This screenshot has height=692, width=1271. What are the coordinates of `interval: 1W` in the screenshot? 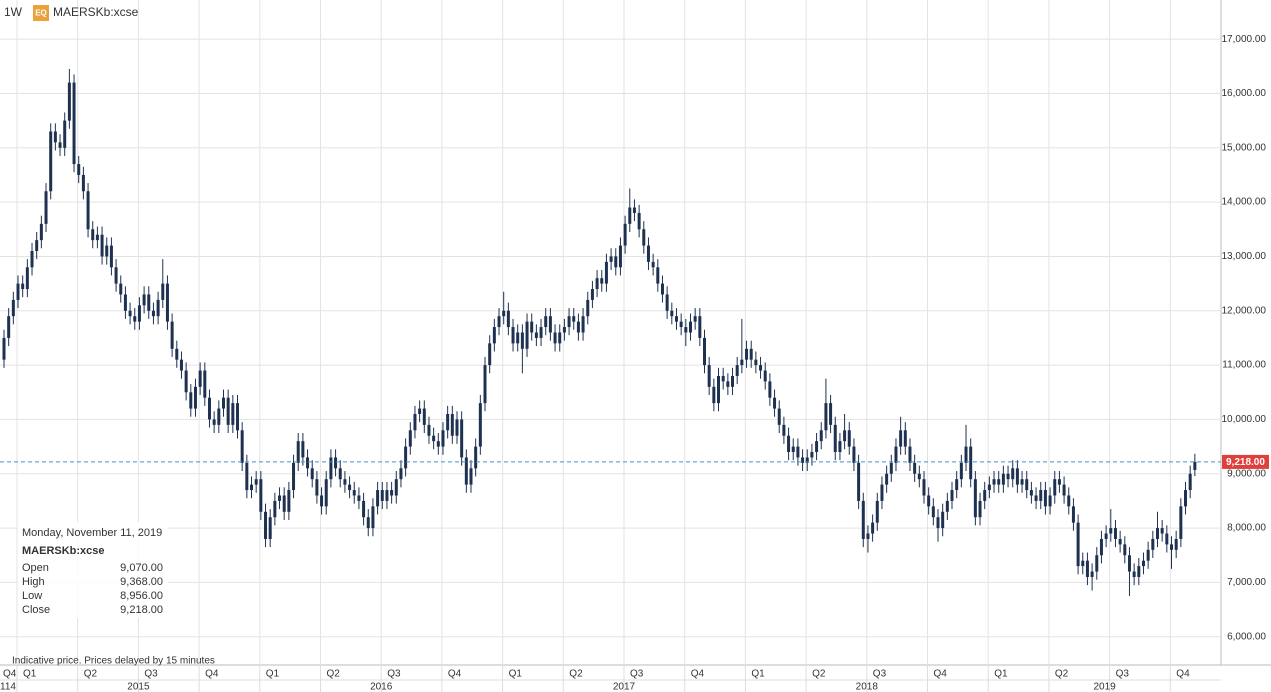 It's located at (13, 12).